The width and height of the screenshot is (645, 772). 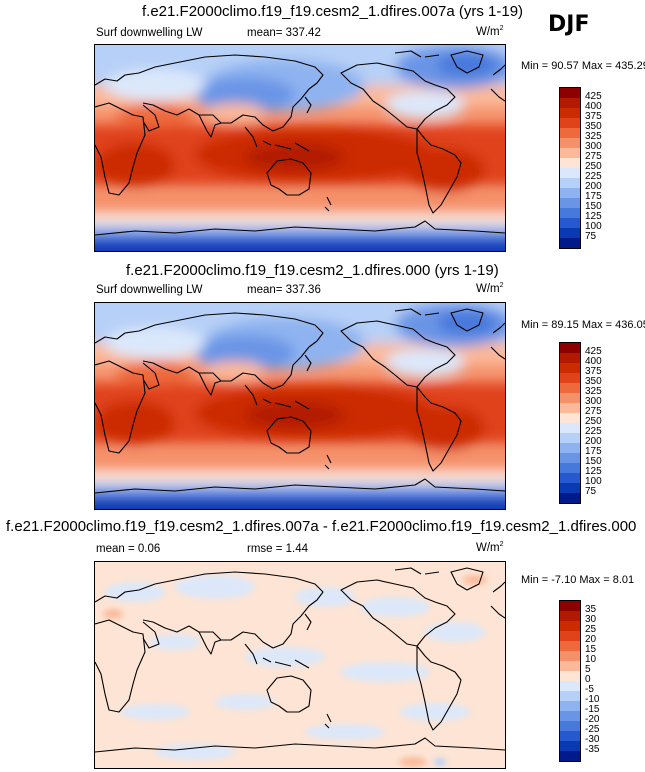 What do you see at coordinates (591, 659) in the screenshot?
I see `colorbar-tick-label: 10` at bounding box center [591, 659].